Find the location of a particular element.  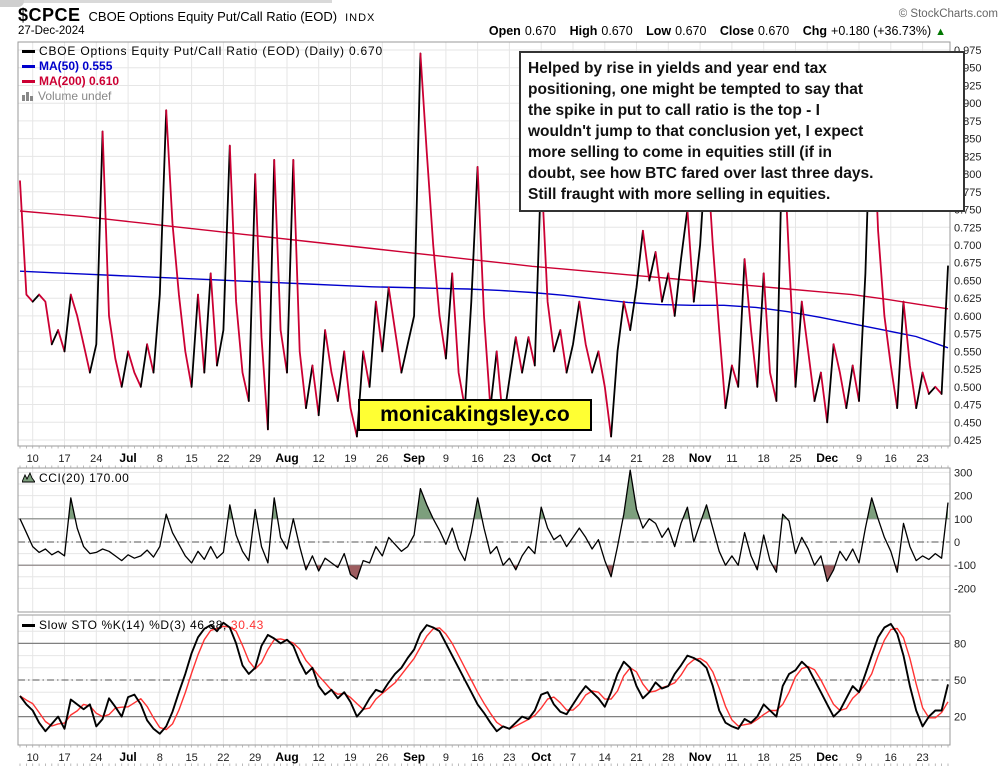

low-label: Low is located at coordinates (659, 31).